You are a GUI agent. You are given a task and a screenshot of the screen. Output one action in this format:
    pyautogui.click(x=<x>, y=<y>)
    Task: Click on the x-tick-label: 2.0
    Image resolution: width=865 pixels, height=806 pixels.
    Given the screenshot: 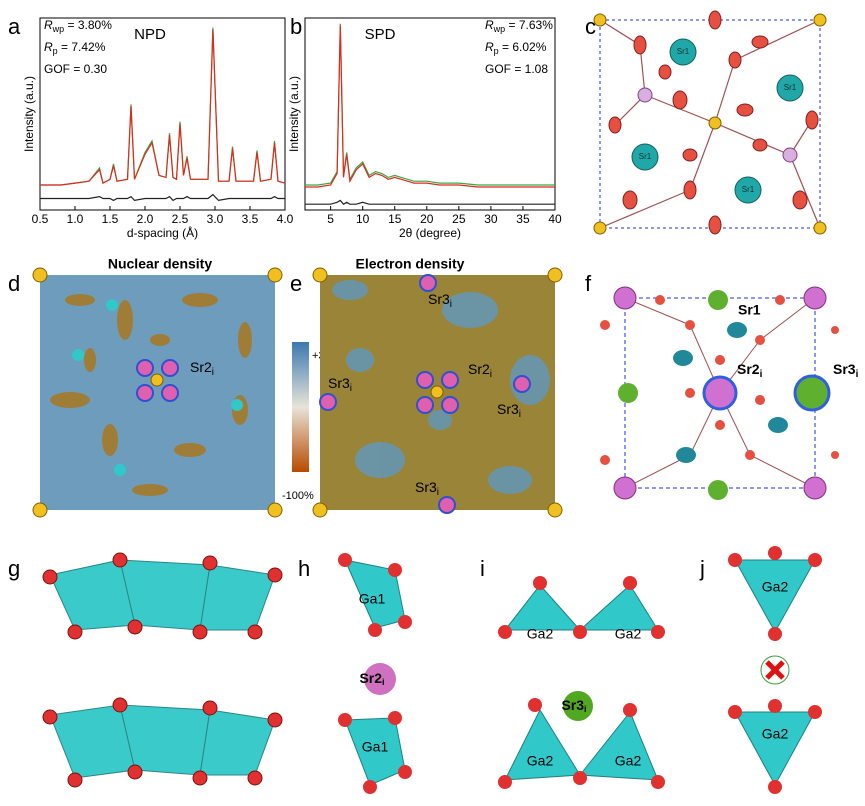 What is the action you would take?
    pyautogui.click(x=145, y=219)
    